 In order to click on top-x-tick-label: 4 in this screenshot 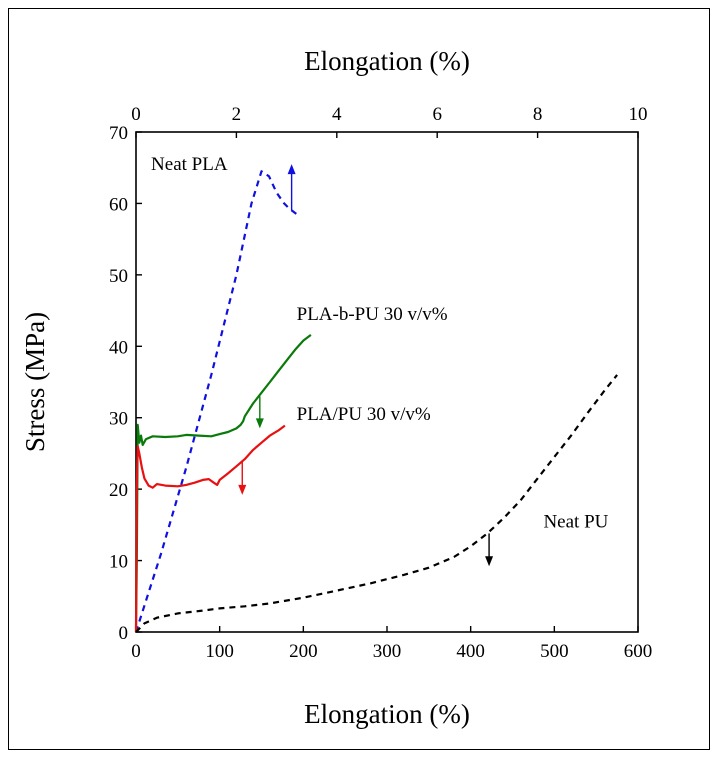, I will do `click(337, 114)`.